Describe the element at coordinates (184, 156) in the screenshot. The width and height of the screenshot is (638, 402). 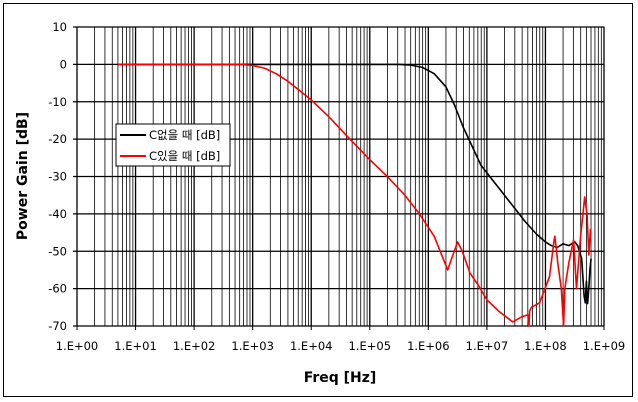
I see `legend-label: C있을 때 [dB]` at that location.